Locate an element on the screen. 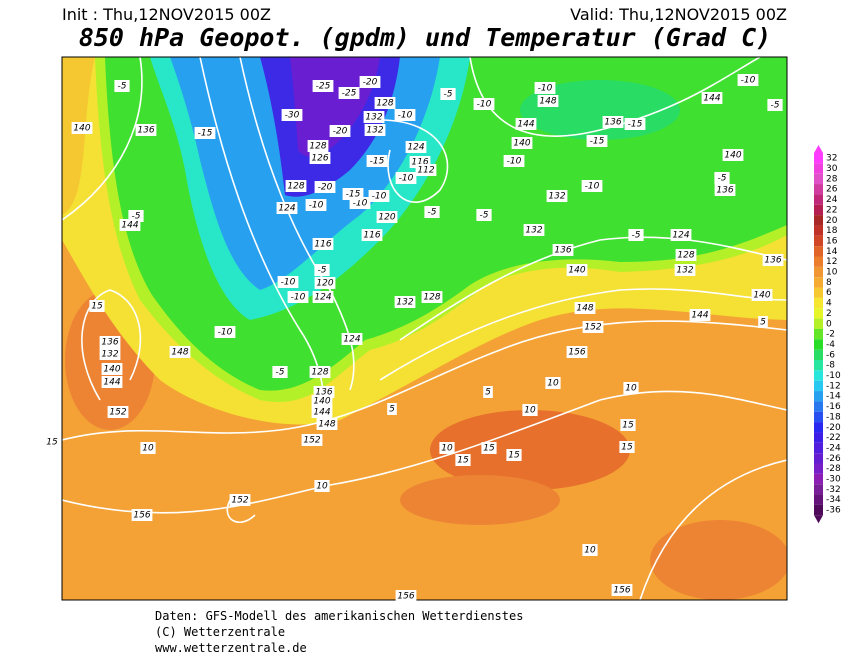 This screenshot has height=657, width=850. contour-label: 120 is located at coordinates (324, 284).